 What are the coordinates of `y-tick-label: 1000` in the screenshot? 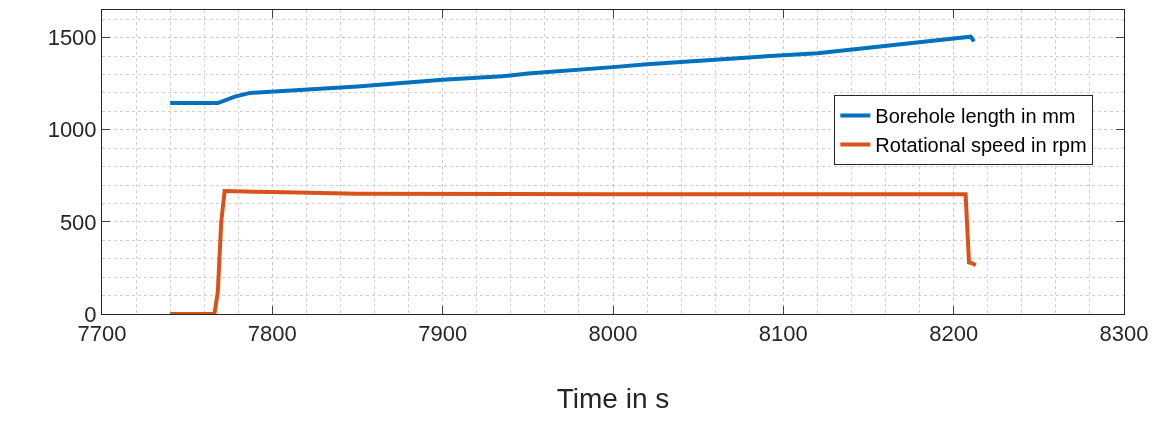 It's located at (72, 130).